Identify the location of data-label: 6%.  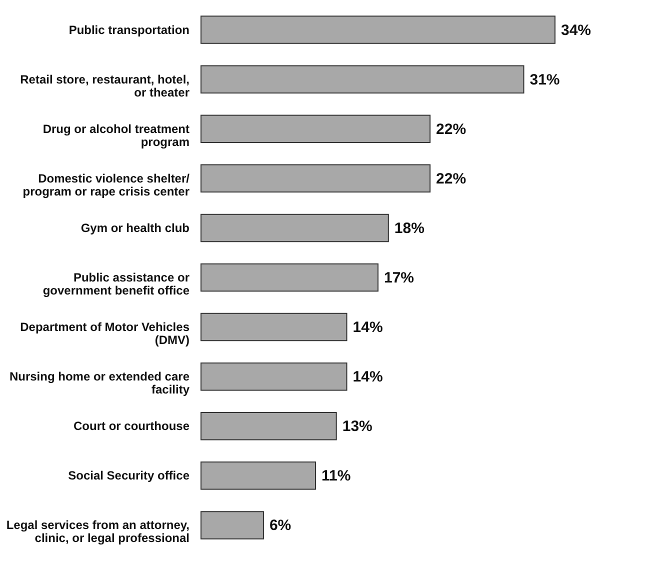
(280, 525).